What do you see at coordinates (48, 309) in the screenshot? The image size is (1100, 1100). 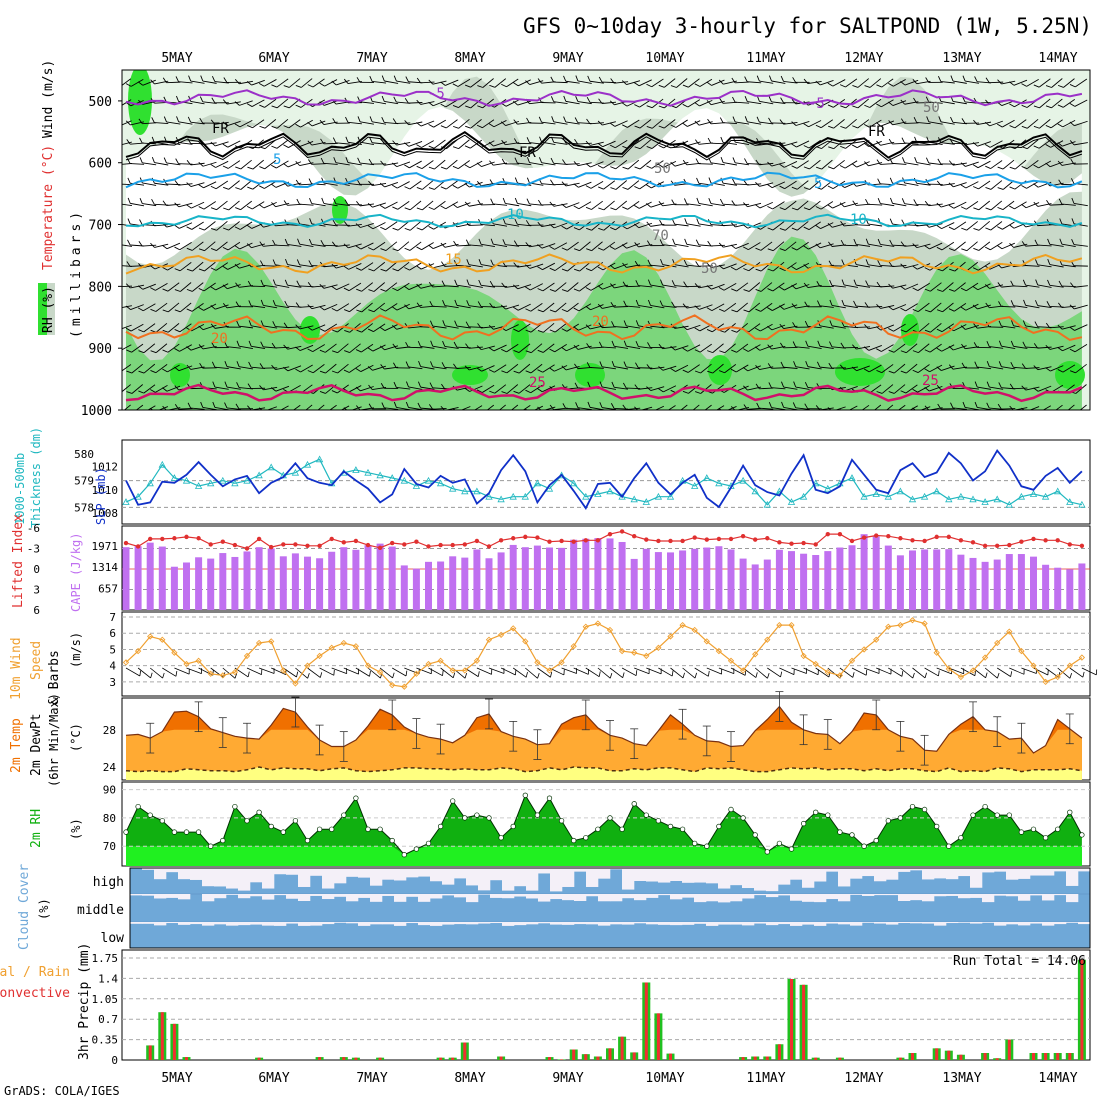 I see `rh-axis-label: RH (%)` at bounding box center [48, 309].